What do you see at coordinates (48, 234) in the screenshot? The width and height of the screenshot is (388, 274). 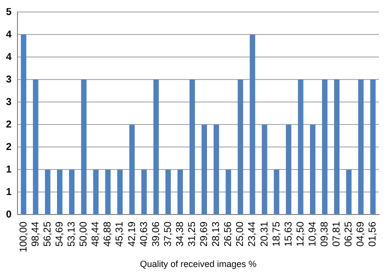 I see `x-tick-label: 56,25` at bounding box center [48, 234].